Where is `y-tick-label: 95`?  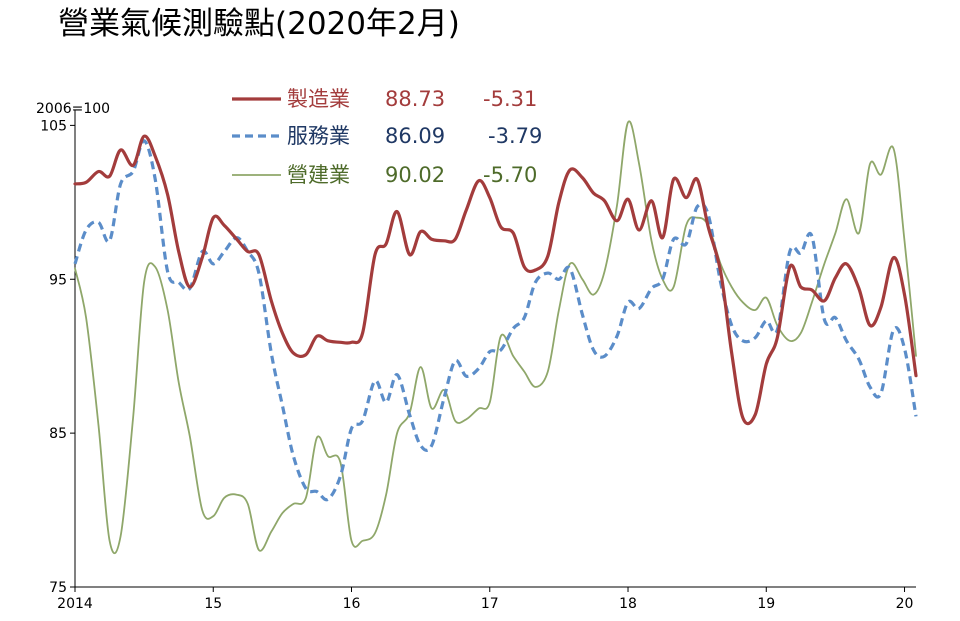
y-tick-label: 95 is located at coordinates (58, 280).